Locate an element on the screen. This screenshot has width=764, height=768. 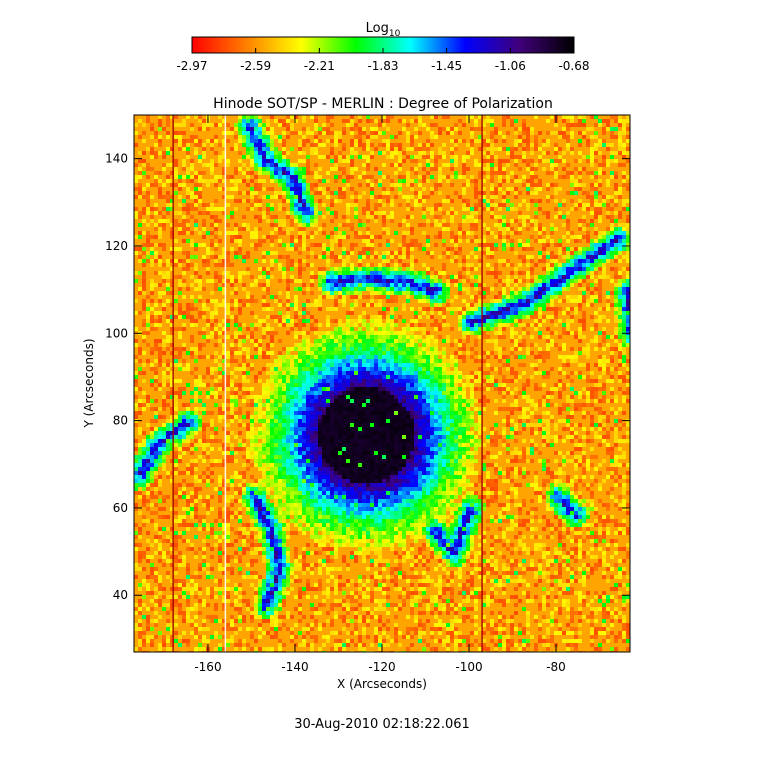
y-tick-label: 120 is located at coordinates (116, 246).